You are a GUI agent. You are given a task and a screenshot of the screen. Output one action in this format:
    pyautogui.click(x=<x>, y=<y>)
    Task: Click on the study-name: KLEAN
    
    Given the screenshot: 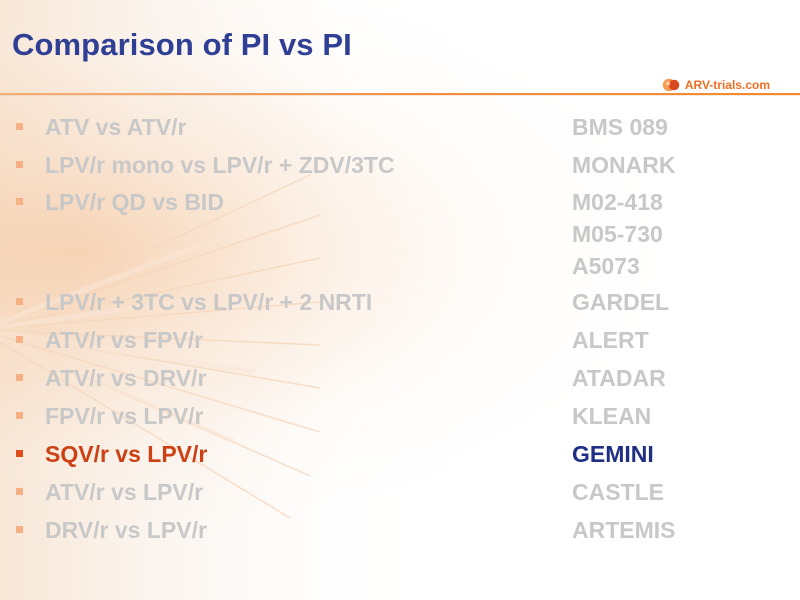 What is the action you would take?
    pyautogui.click(x=612, y=416)
    